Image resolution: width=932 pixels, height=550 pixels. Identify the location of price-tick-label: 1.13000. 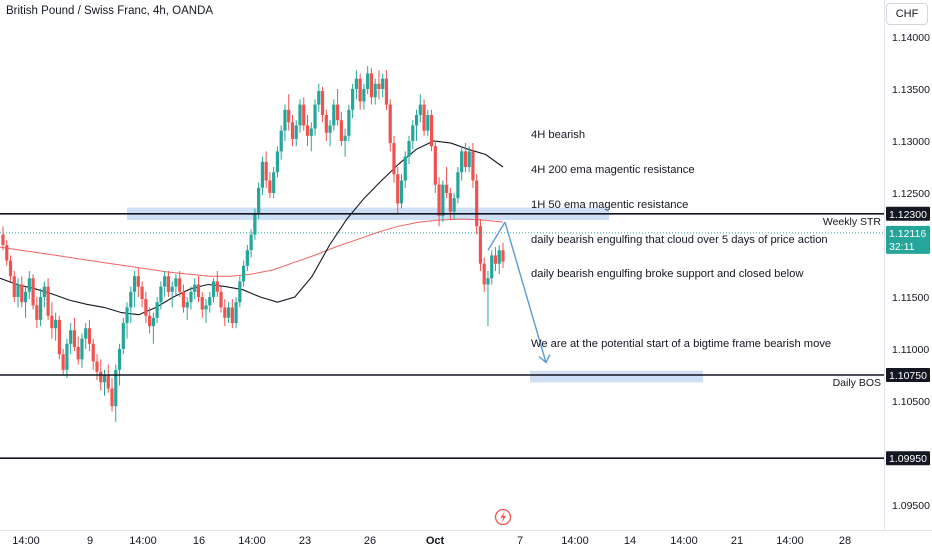
(911, 142).